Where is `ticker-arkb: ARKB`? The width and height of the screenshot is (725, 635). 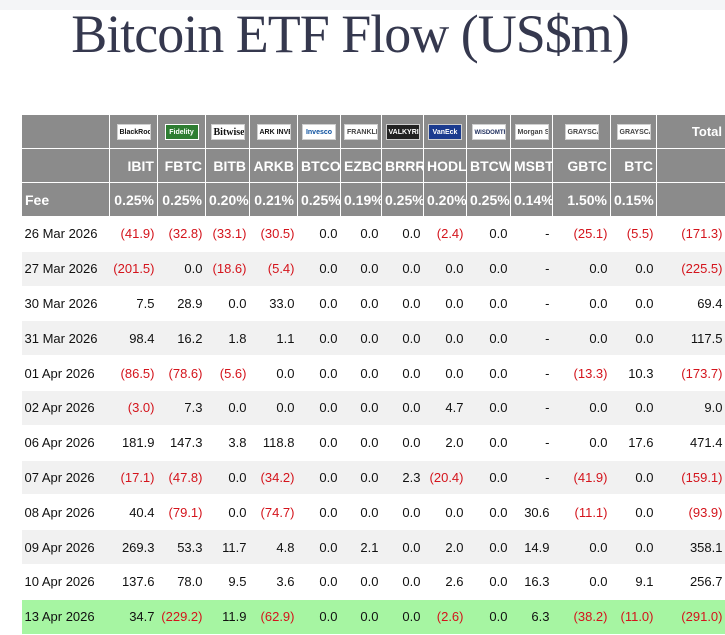
ticker-arkb: ARKB is located at coordinates (274, 166).